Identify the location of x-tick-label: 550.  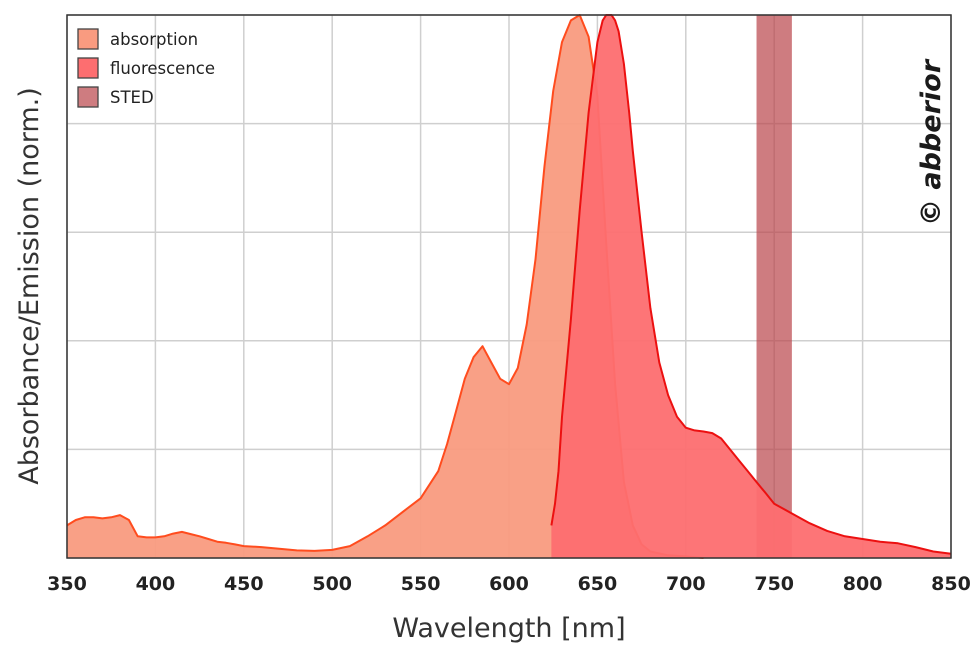
(421, 584).